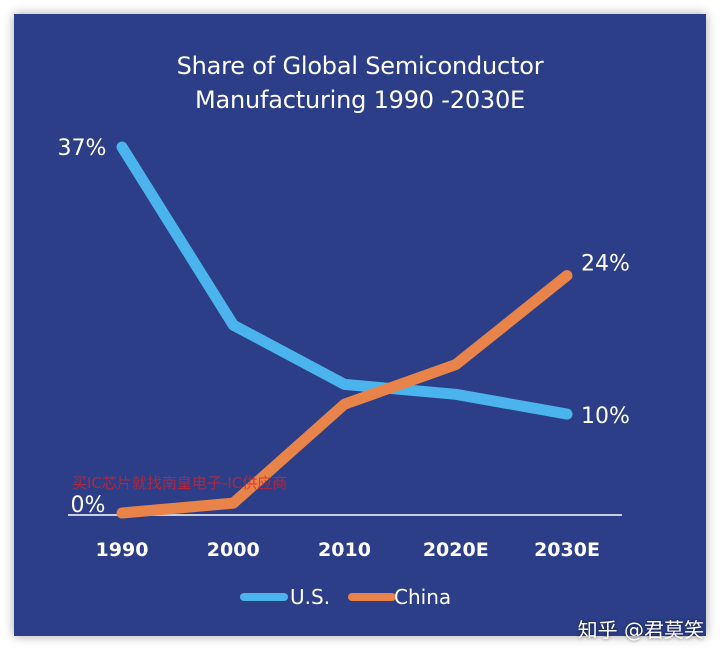 The width and height of the screenshot is (720, 659). I want to click on data-label: 24%, so click(605, 264).